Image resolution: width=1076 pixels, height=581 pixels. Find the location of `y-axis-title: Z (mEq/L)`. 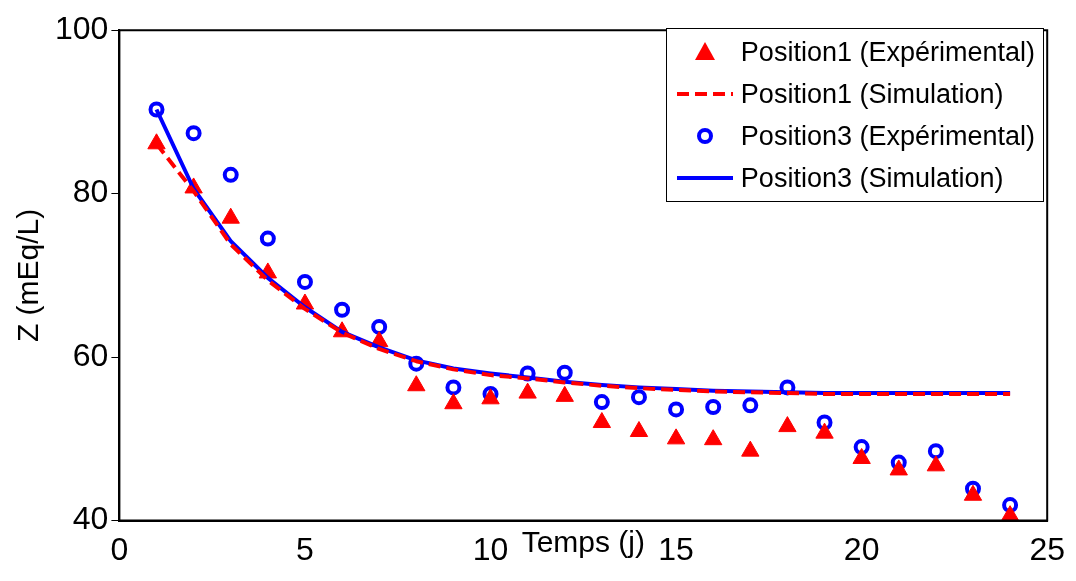

y-axis-title: Z (mEq/L) is located at coordinates (28, 275).